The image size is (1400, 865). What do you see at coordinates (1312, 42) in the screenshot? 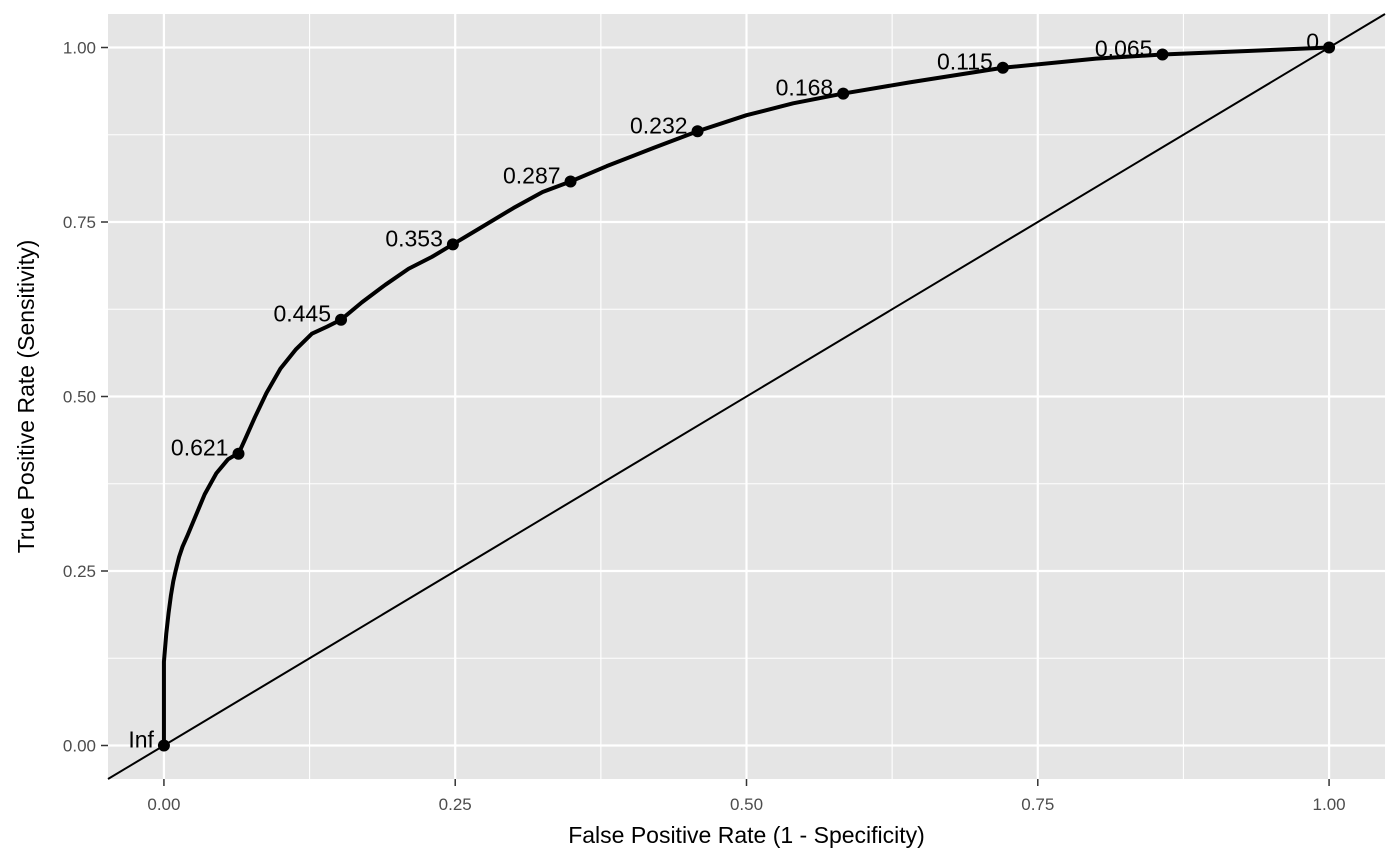
I see `threshold-label-9: 0` at bounding box center [1312, 42].